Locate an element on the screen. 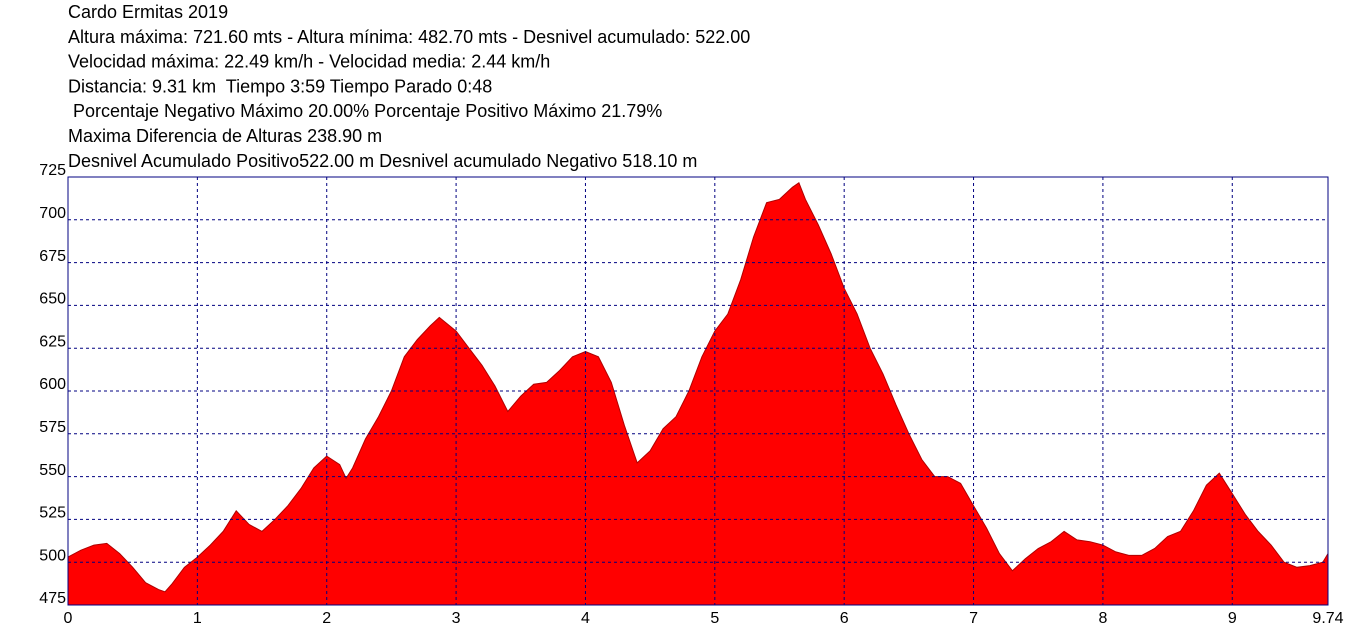  x-tick-label: 5 is located at coordinates (714, 618).